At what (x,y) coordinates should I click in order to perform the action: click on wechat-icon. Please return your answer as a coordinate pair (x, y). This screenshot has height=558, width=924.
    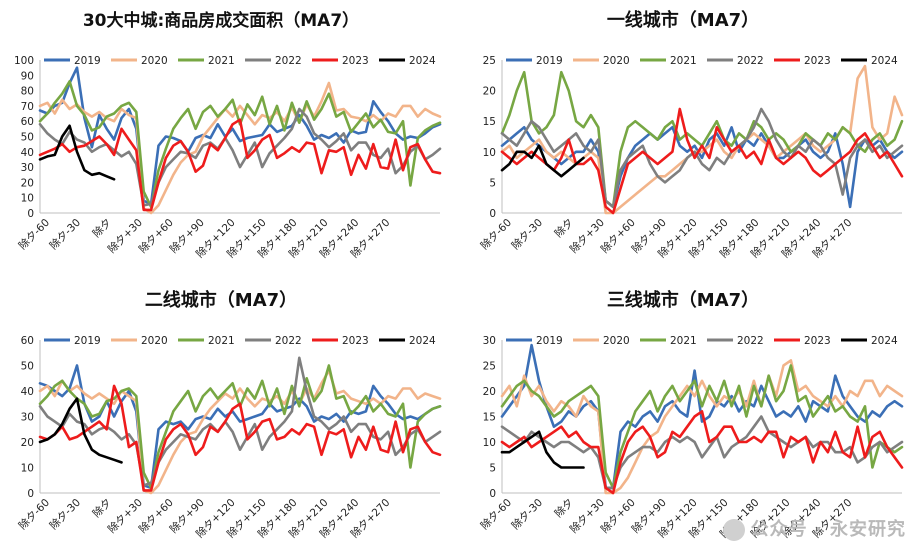
    Looking at the image, I should click on (733, 530).